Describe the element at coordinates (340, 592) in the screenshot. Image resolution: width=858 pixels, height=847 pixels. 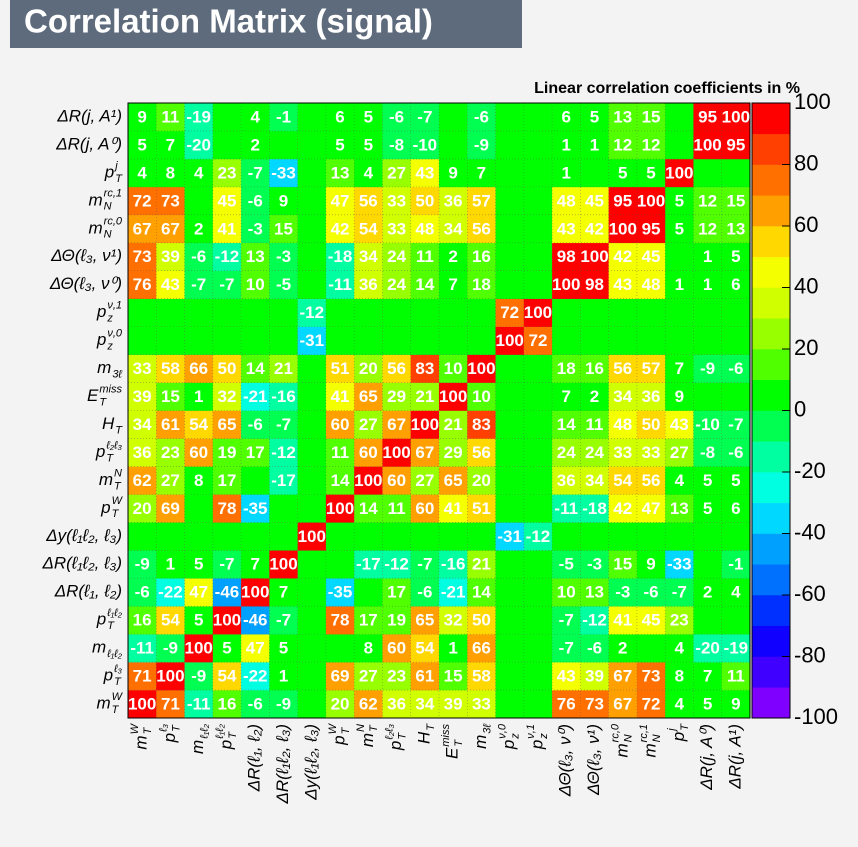
I see `cell-value: -35` at that location.